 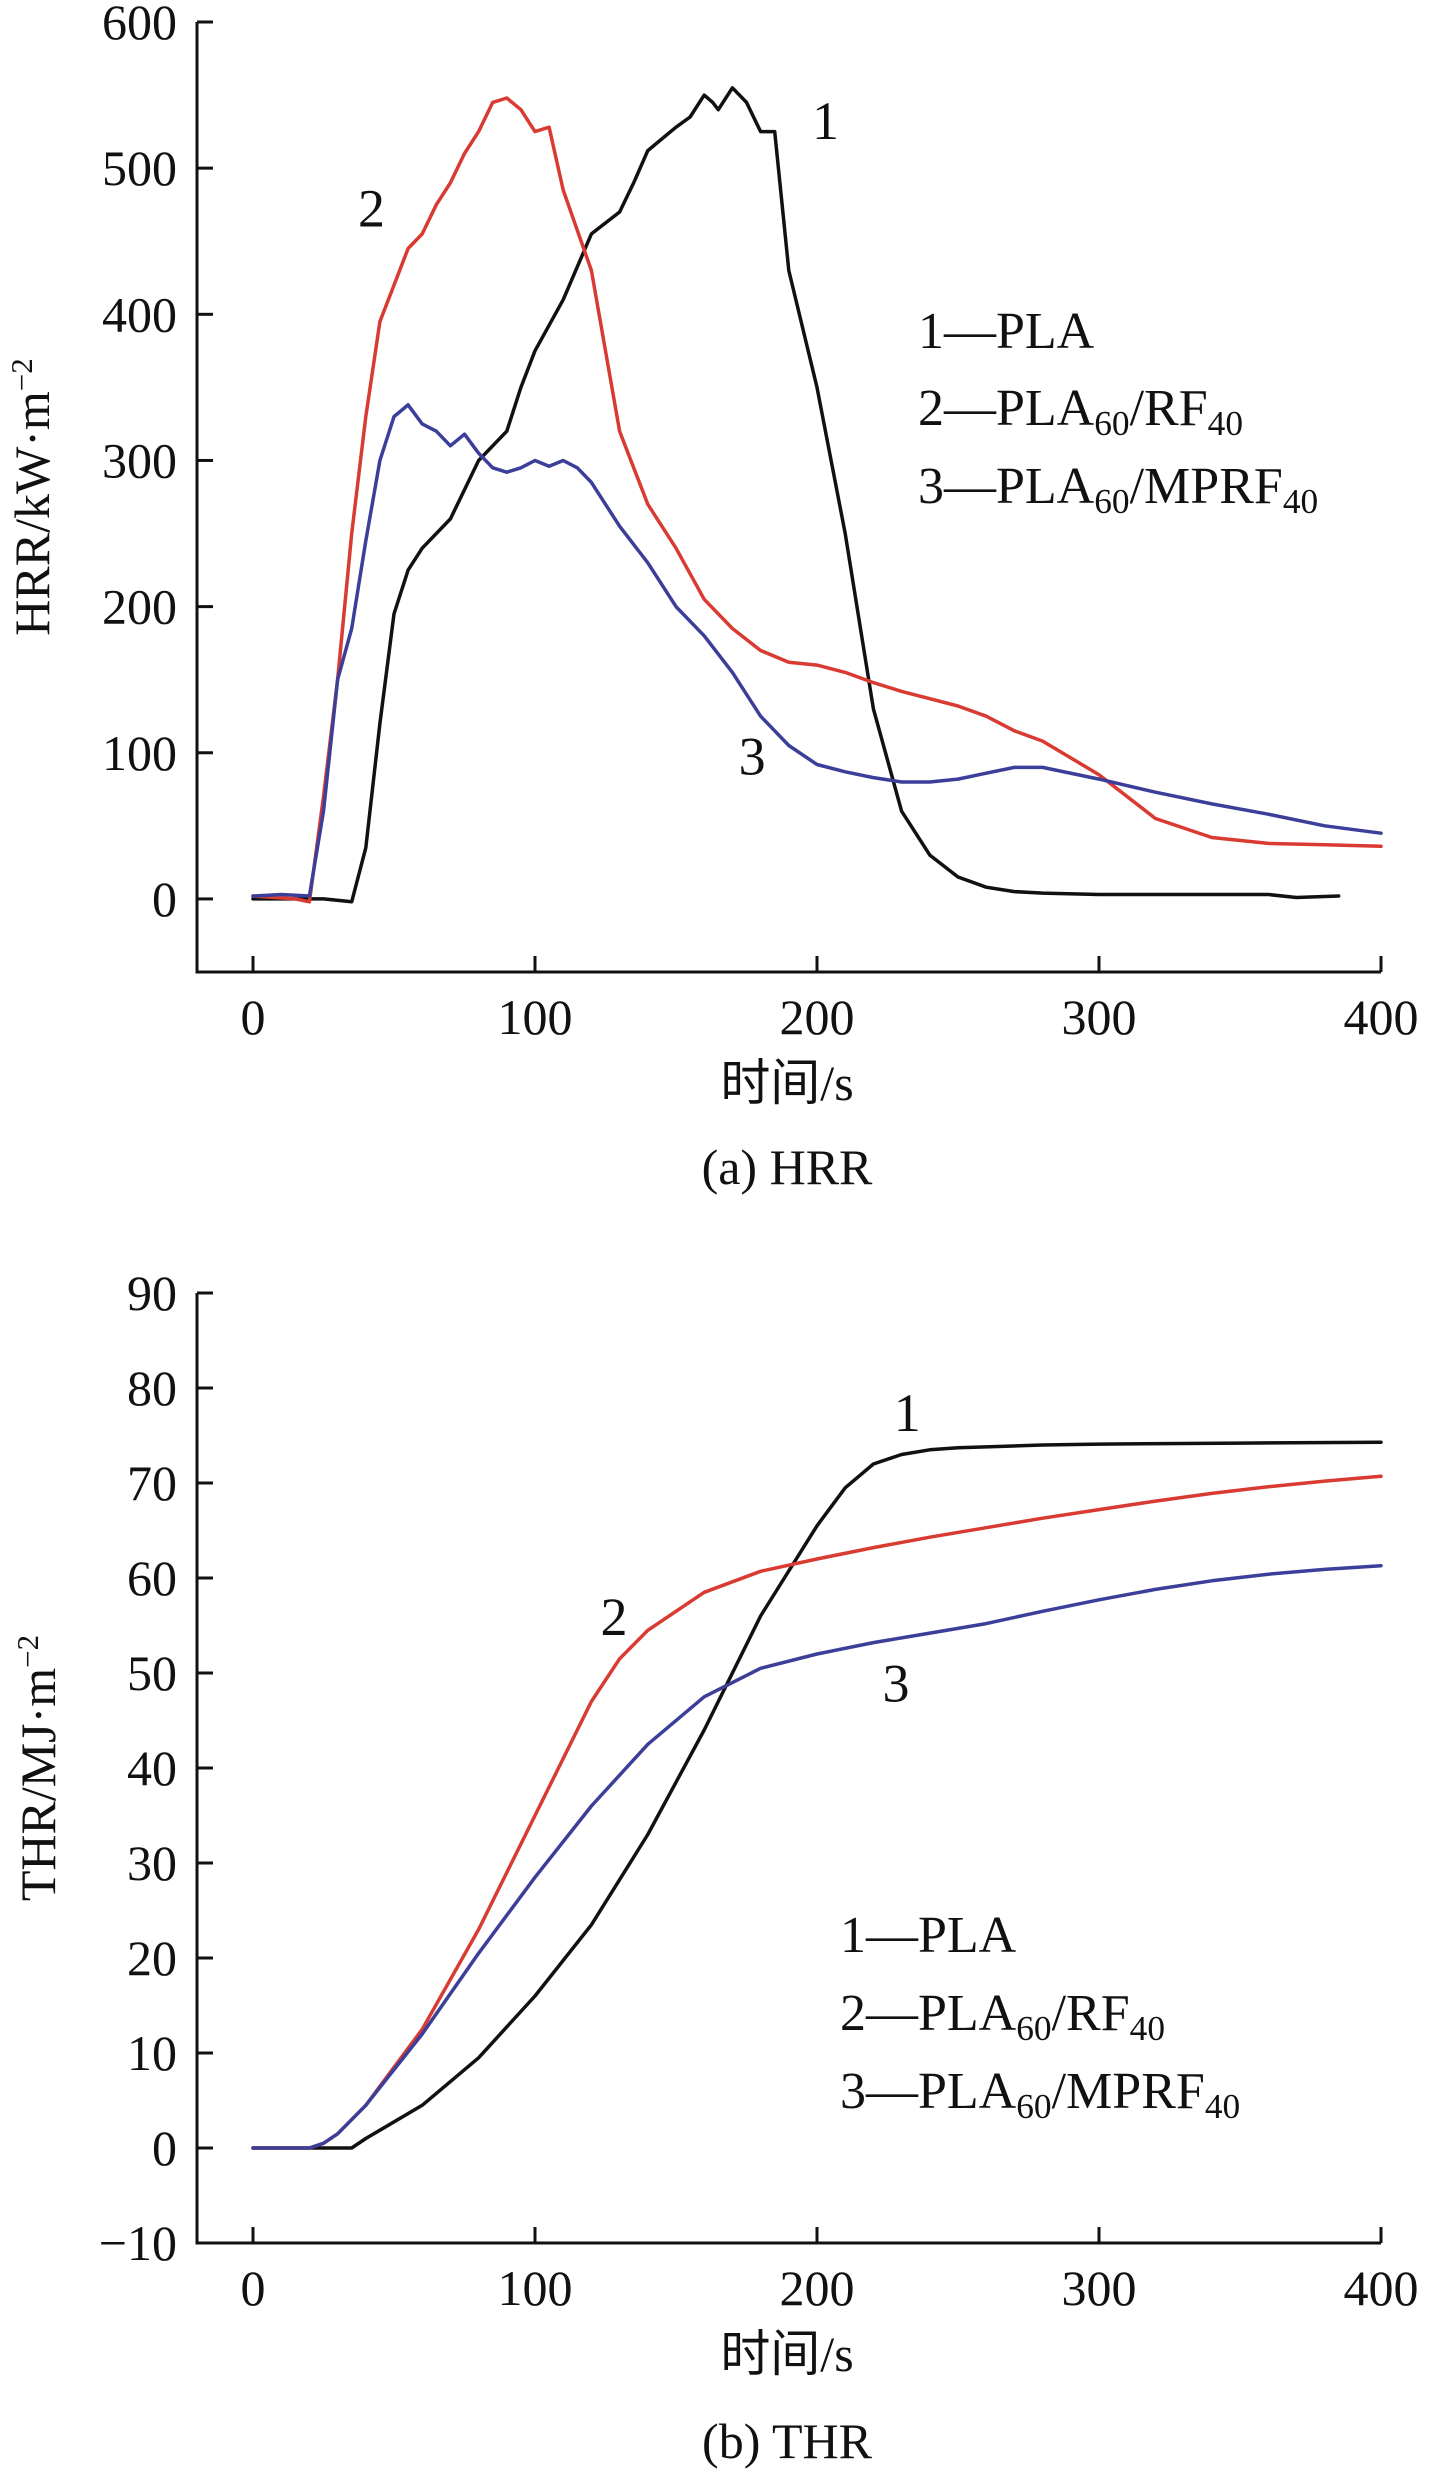 I want to click on y-tick-label: 60, so click(x=152, y=1578).